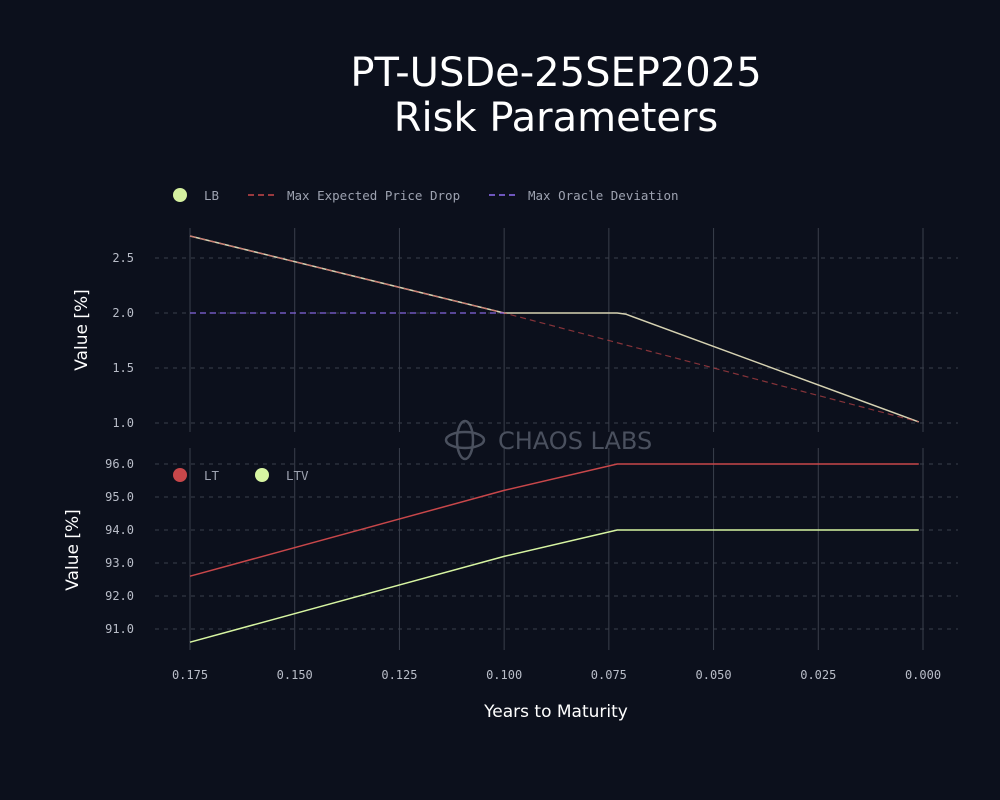 Image resolution: width=1000 pixels, height=800 pixels. I want to click on watermark-text: CHAOS LABS, so click(575, 441).